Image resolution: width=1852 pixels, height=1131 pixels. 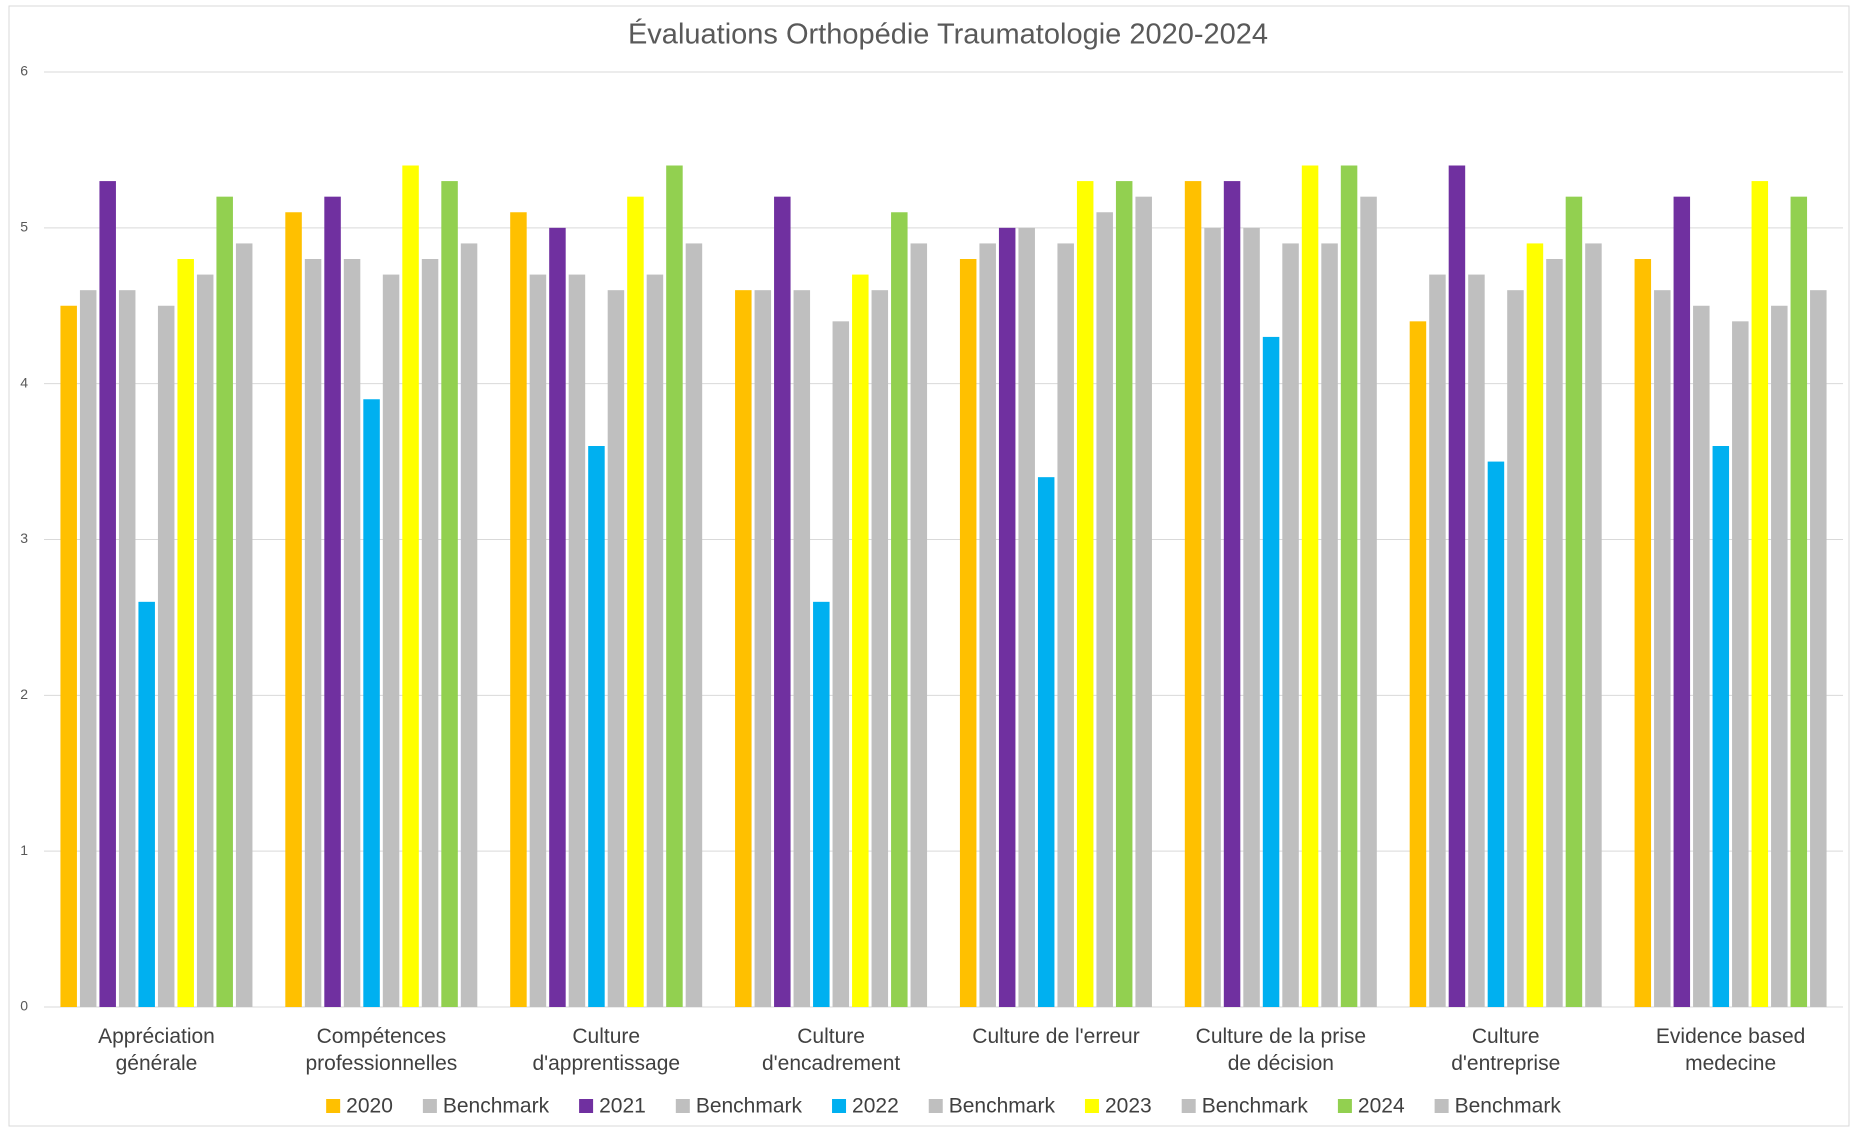 I want to click on x-tick-label: Culture d'entreprise, so click(x=1506, y=1050).